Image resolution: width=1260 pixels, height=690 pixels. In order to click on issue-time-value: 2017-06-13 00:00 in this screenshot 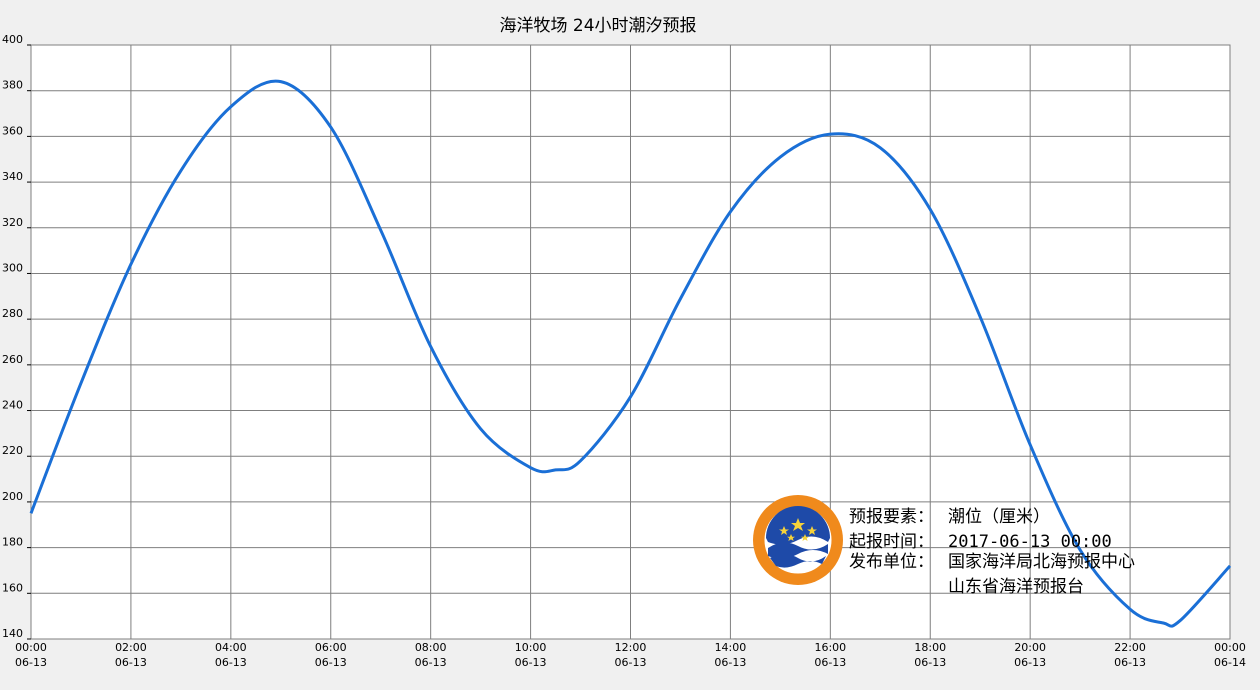, I will do `click(1030, 542)`.